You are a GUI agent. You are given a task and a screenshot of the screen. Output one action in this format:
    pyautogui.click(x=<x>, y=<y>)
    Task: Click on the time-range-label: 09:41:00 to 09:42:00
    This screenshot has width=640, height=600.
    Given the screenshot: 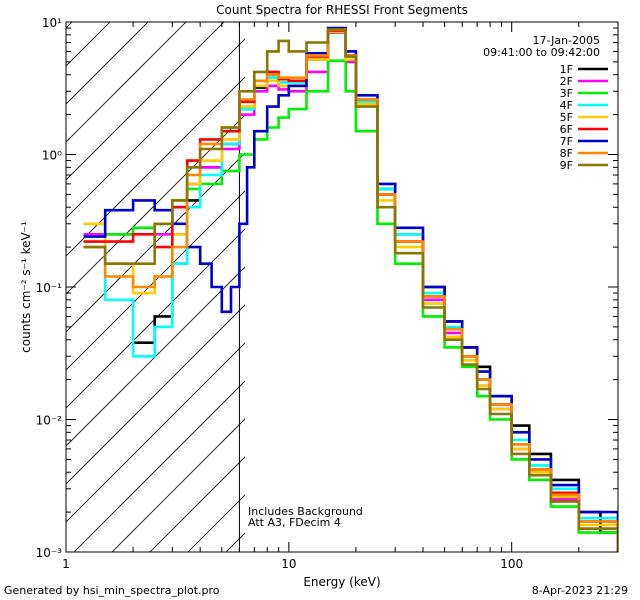 What is the action you would take?
    pyautogui.click(x=541, y=52)
    